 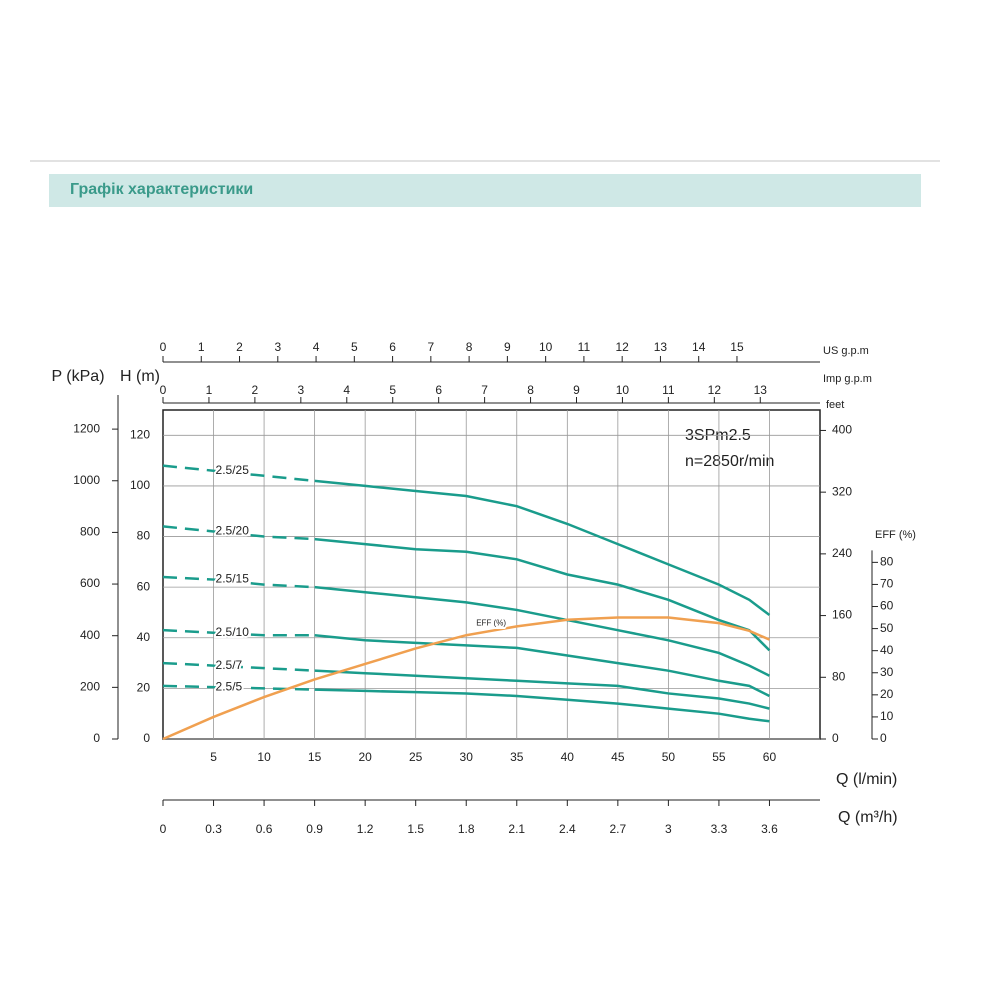 I want to click on x-tick-label: 55, so click(x=719, y=757).